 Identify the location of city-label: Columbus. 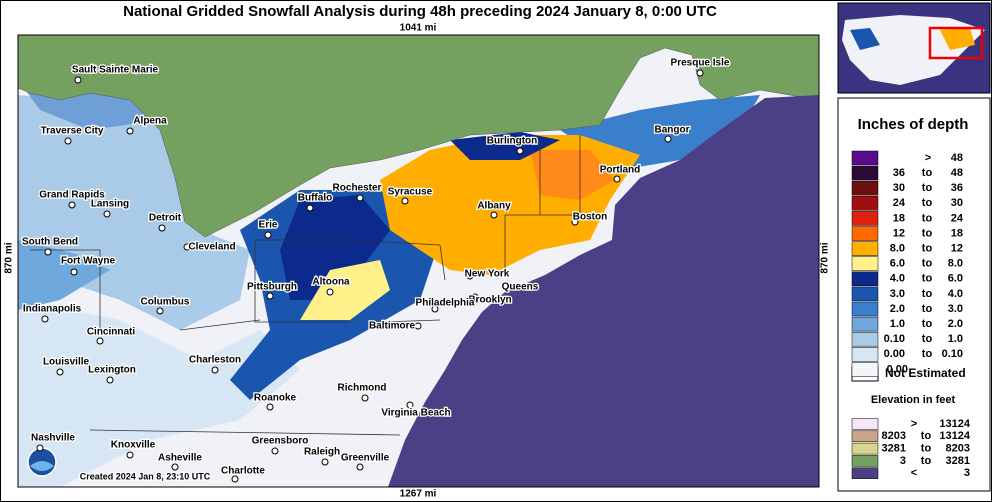
(165, 302).